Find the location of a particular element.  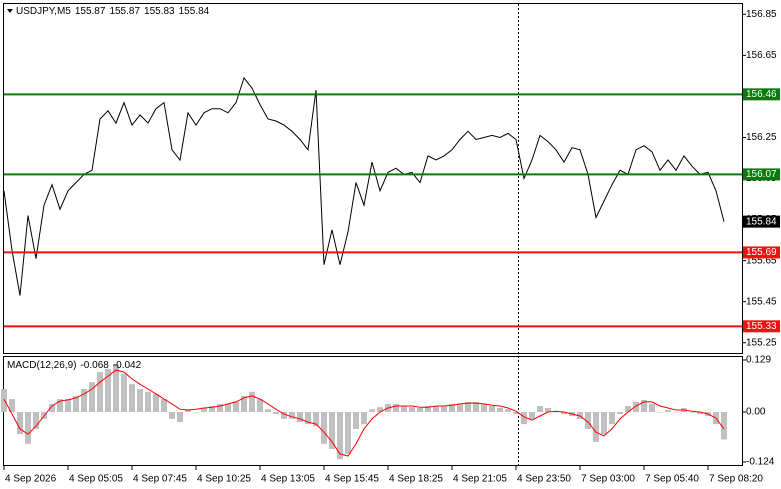

x-tick-label: 4 Sep 18:25 is located at coordinates (416, 479).